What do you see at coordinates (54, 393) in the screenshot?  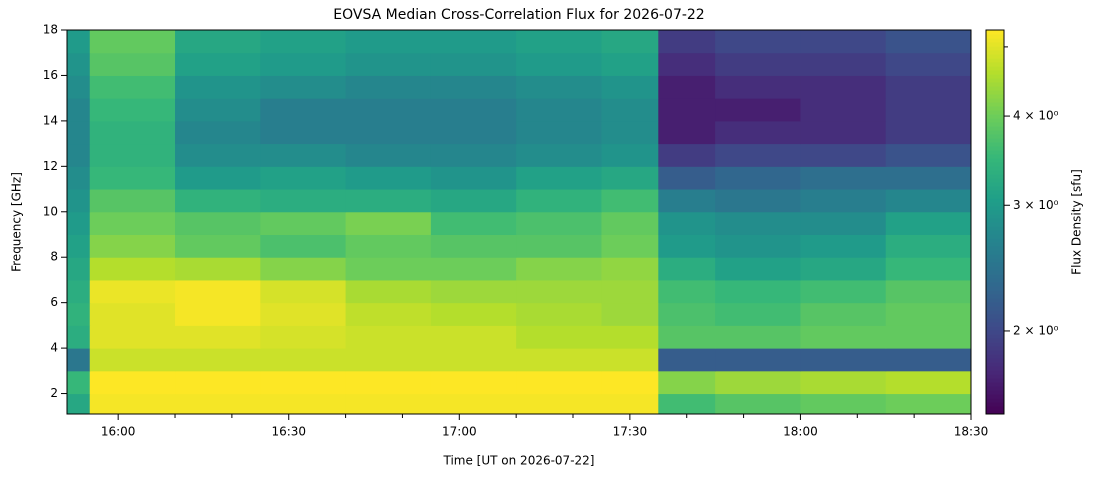 I see `y-tick-label: 2` at bounding box center [54, 393].